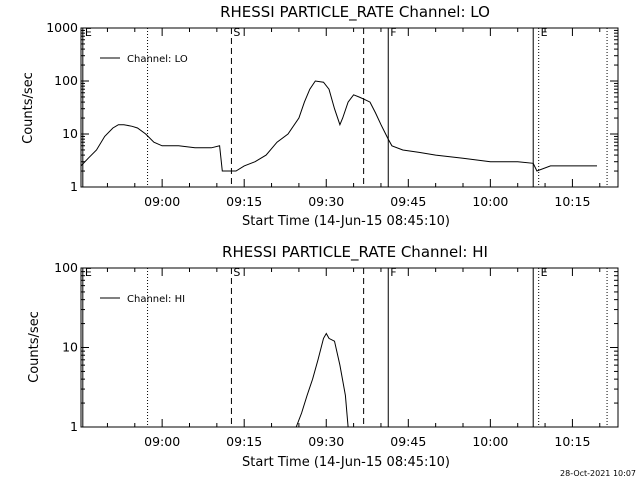 This screenshot has width=640, height=480. Describe the element at coordinates (156, 299) in the screenshot. I see `hi-legend-label: Channel: HI` at that location.